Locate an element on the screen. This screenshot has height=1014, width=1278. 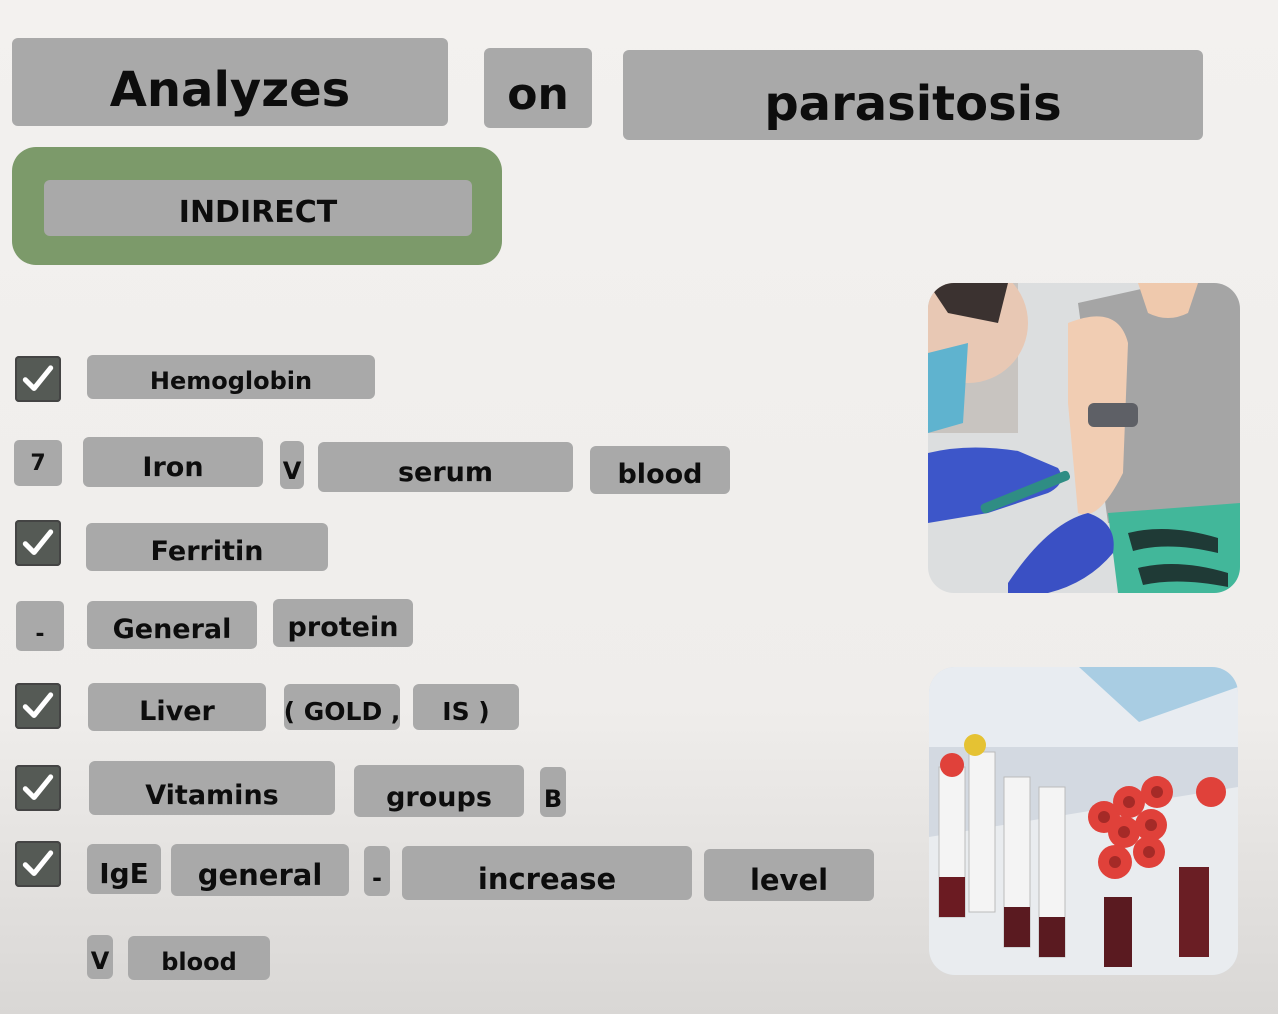
label-iron: Iron is located at coordinates (173, 462).